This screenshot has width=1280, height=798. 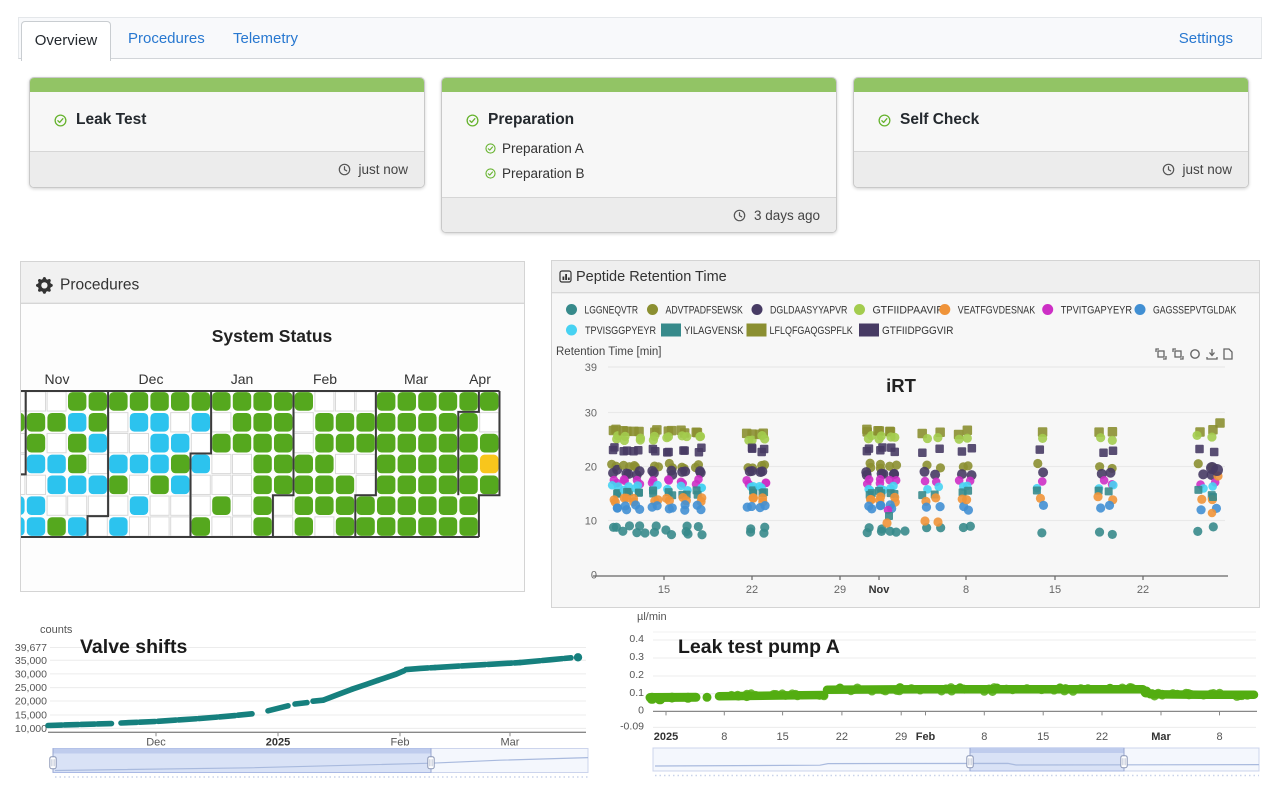 I want to click on svg-text: 0.1, so click(x=636, y=693).